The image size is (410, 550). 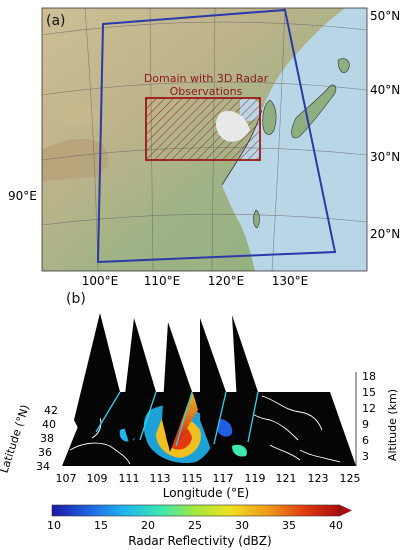 What do you see at coordinates (101, 525) in the screenshot?
I see `cb-tick-15: 15` at bounding box center [101, 525].